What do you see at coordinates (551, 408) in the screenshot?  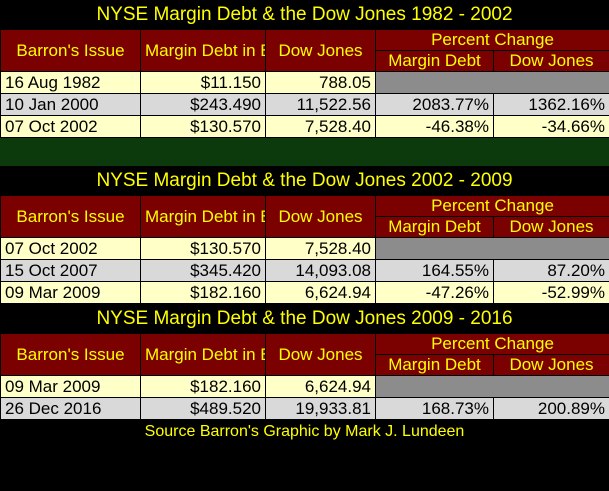 I see `cell-pct-dow-jones: 200.89%` at bounding box center [551, 408].